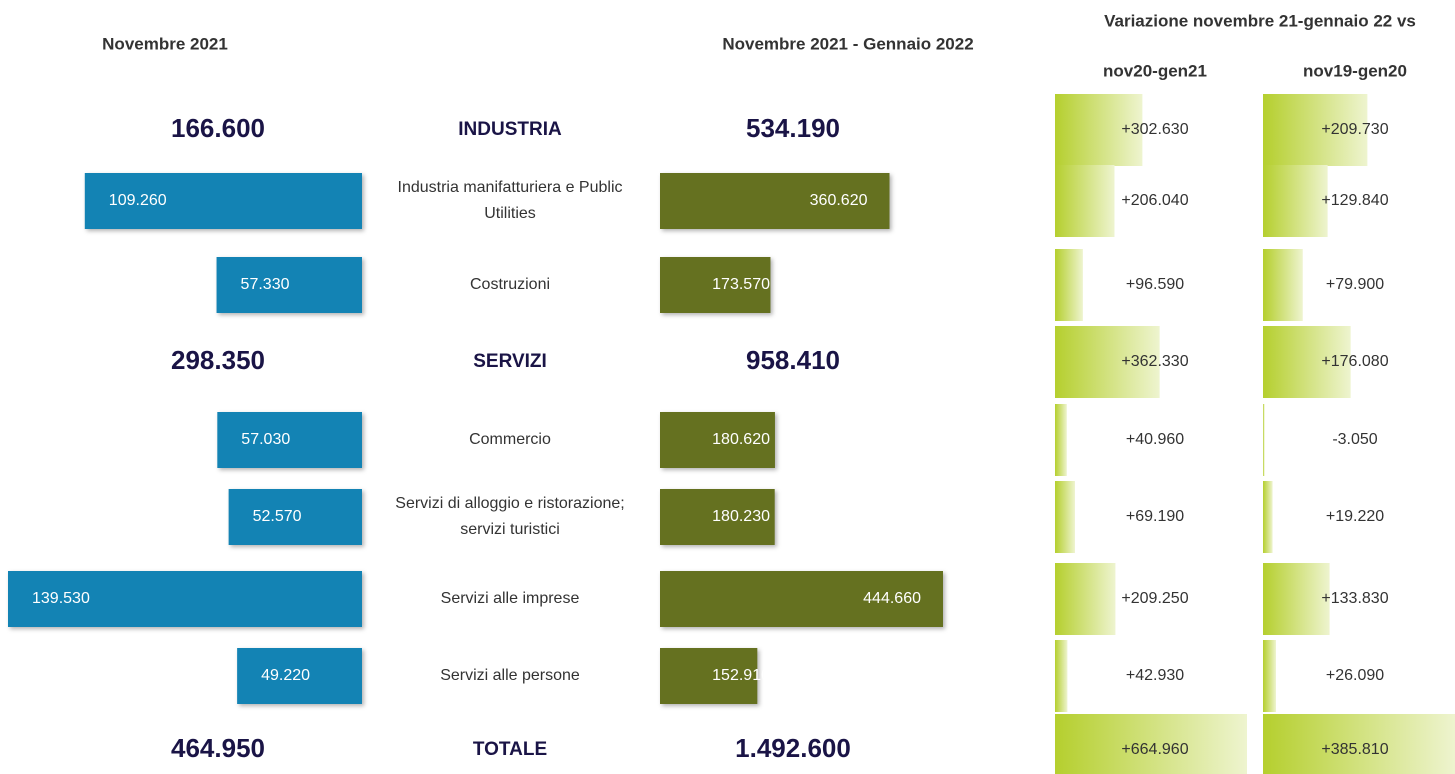  Describe the element at coordinates (1354, 129) in the screenshot. I see `variation-label: +209.730` at that location.